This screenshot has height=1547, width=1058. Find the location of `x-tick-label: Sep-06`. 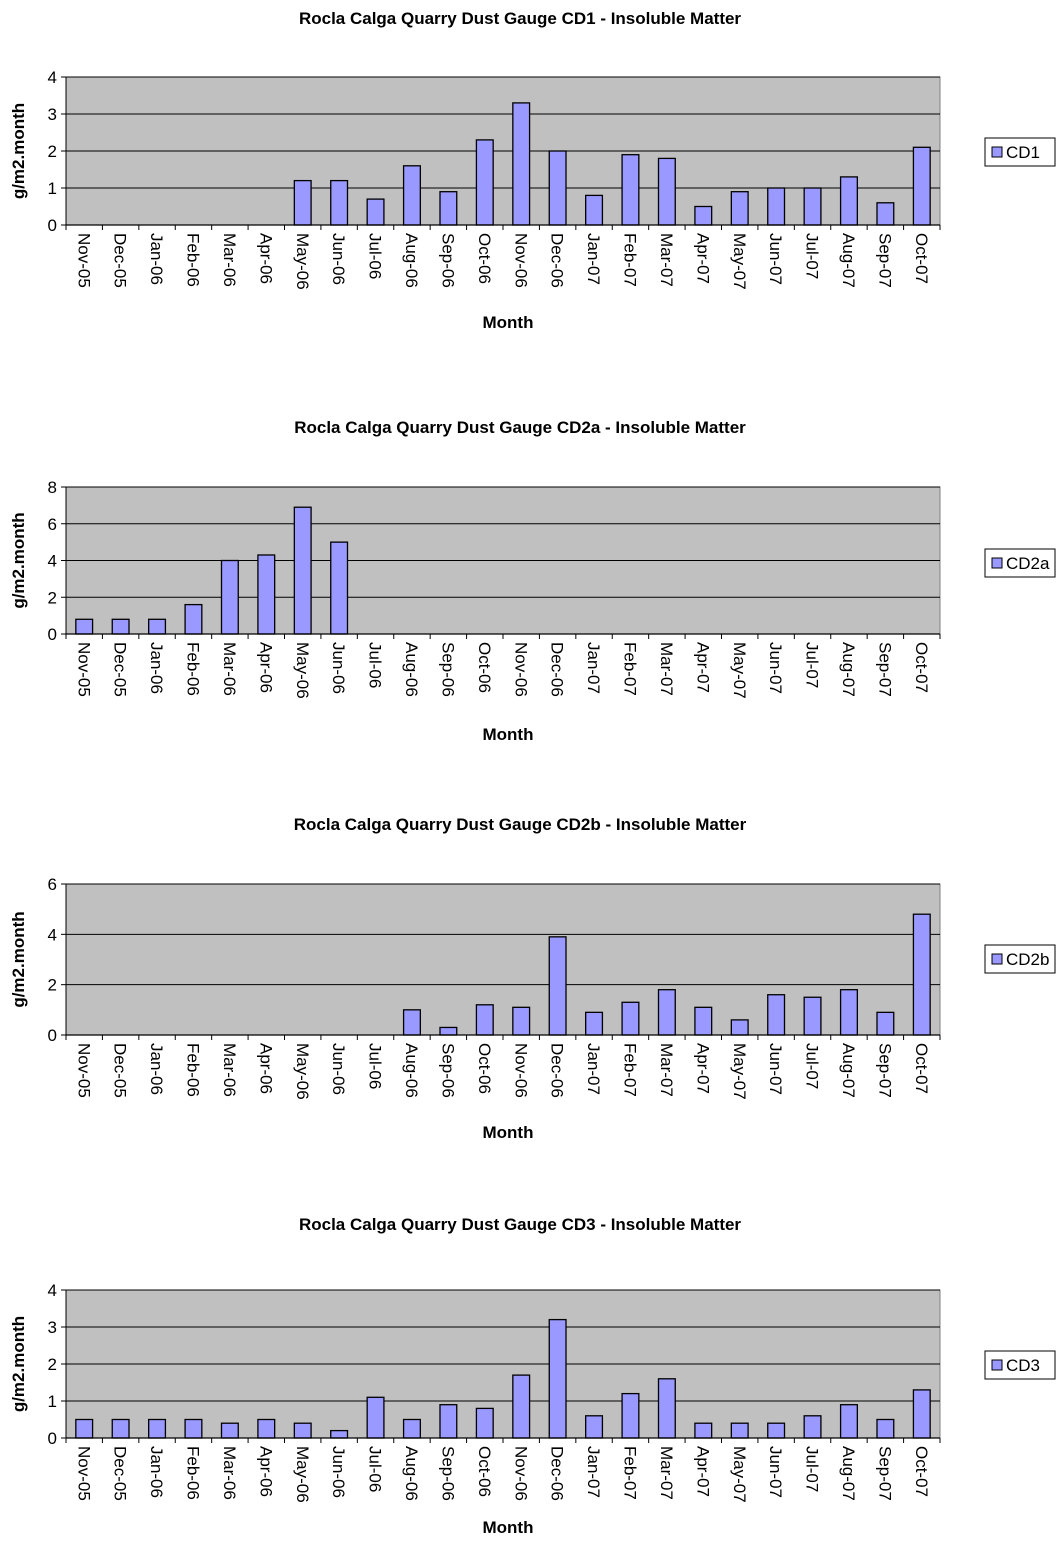

x-tick-label: Sep-06 is located at coordinates (447, 1473).